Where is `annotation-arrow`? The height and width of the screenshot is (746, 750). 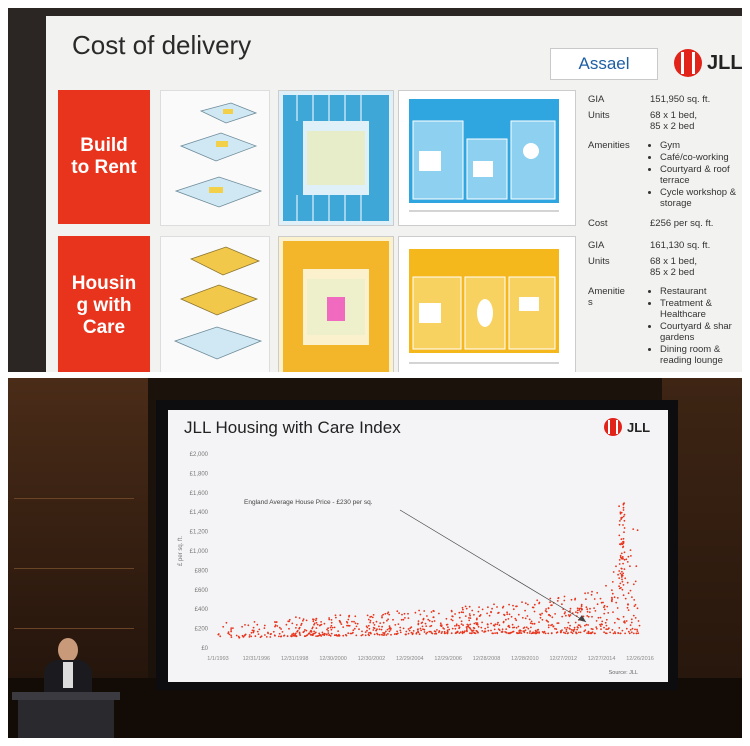 annotation-arrow is located at coordinates (493, 566).